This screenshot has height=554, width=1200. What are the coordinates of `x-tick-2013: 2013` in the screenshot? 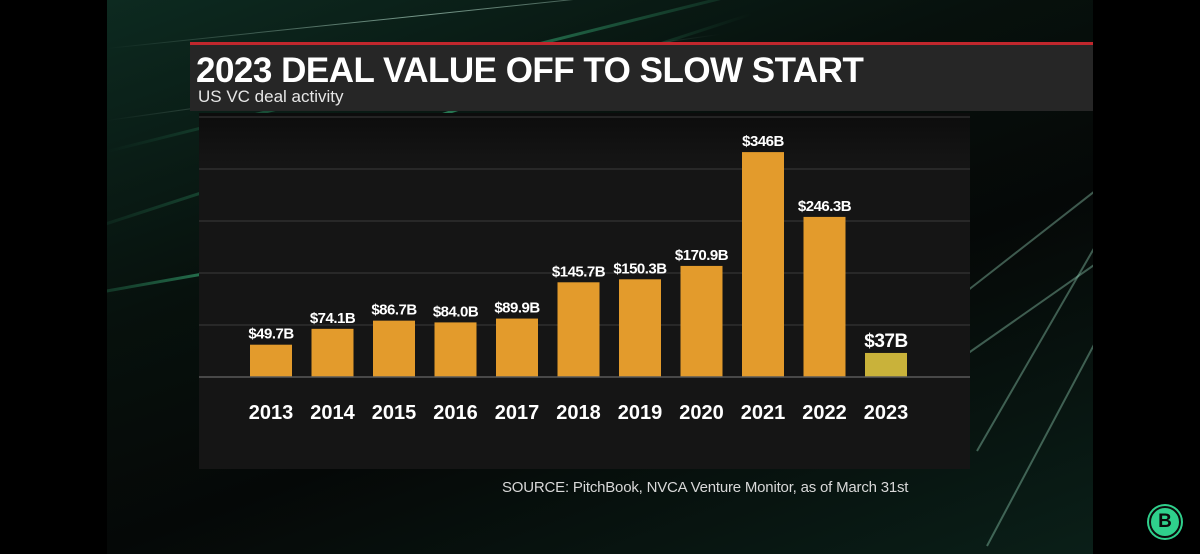 It's located at (271, 413).